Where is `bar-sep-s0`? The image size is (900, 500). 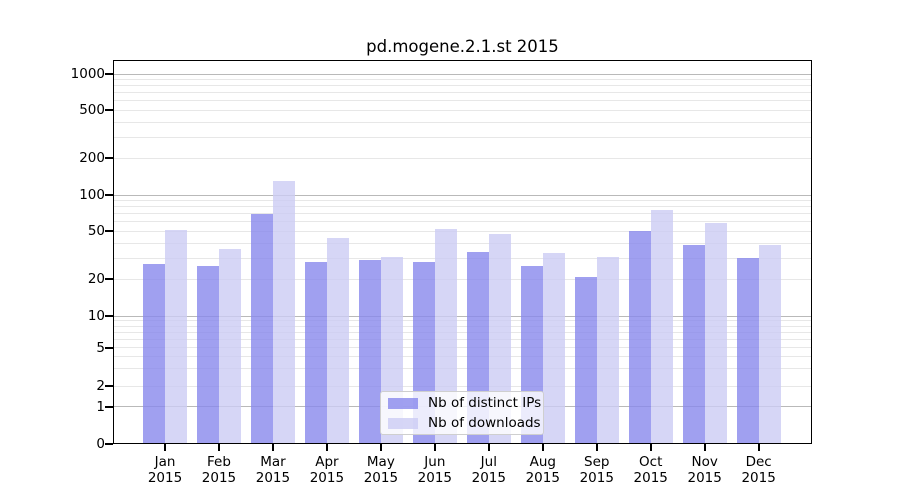 bar-sep-s0 is located at coordinates (585, 360).